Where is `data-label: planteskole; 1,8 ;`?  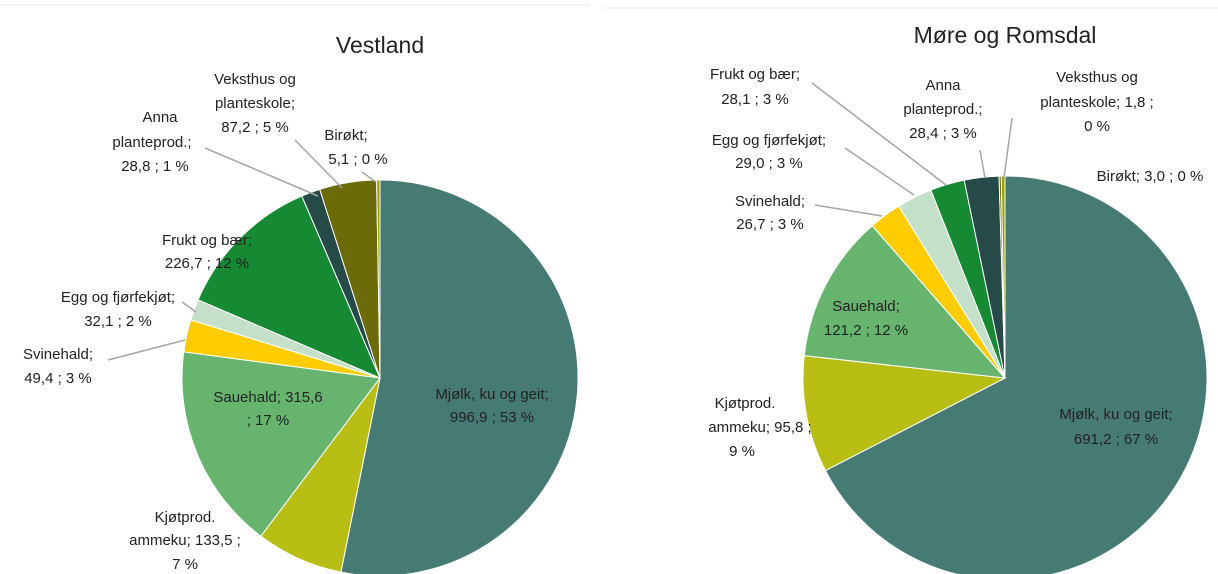
data-label: planteskole; 1,8 ; is located at coordinates (1096, 102).